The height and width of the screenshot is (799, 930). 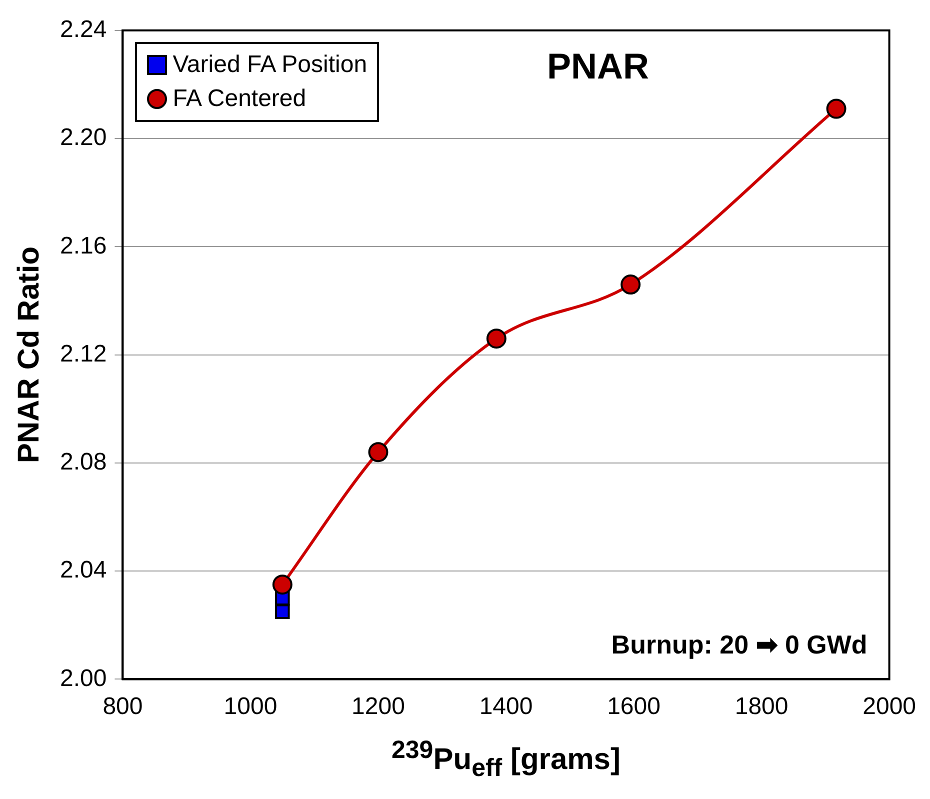 What do you see at coordinates (239, 99) in the screenshot?
I see `legend-label: FA Centered` at bounding box center [239, 99].